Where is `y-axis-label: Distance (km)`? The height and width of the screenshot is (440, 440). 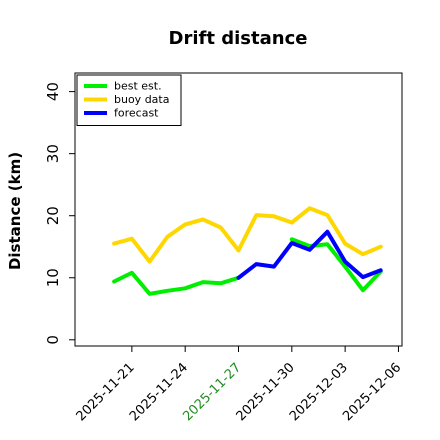
y-axis-label: Distance (km) is located at coordinates (15, 211).